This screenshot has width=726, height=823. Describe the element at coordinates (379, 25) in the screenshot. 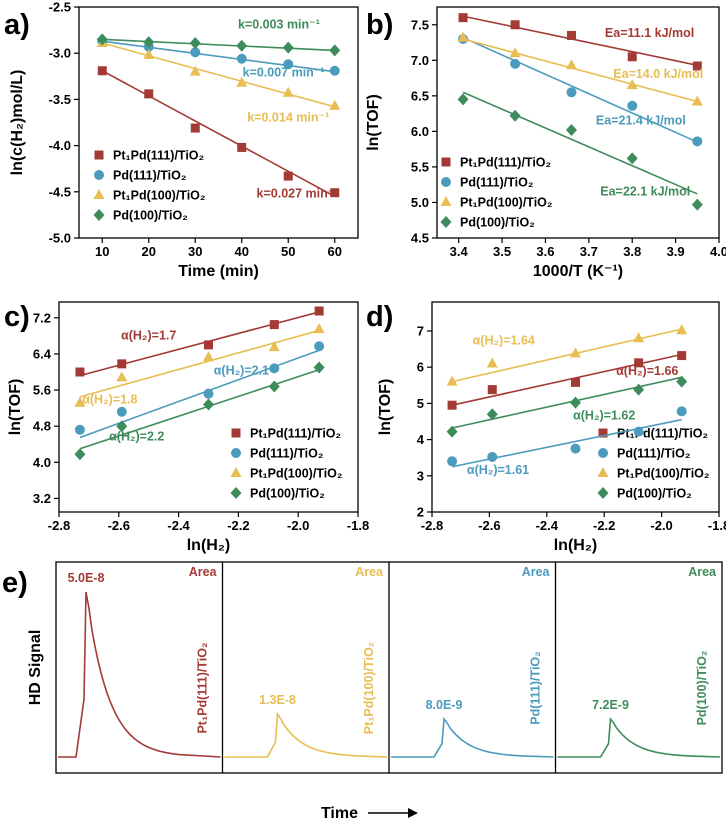

I see `panel-label: b)` at that location.